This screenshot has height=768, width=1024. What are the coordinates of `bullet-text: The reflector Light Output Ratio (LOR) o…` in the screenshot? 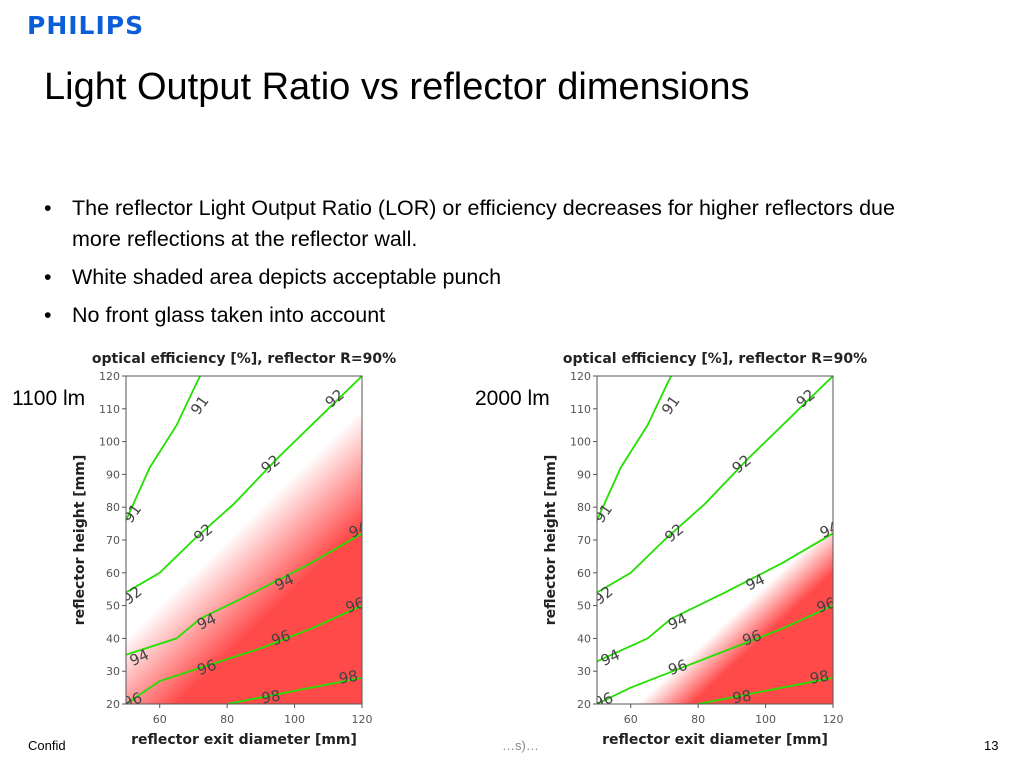 It's located at (483, 223).